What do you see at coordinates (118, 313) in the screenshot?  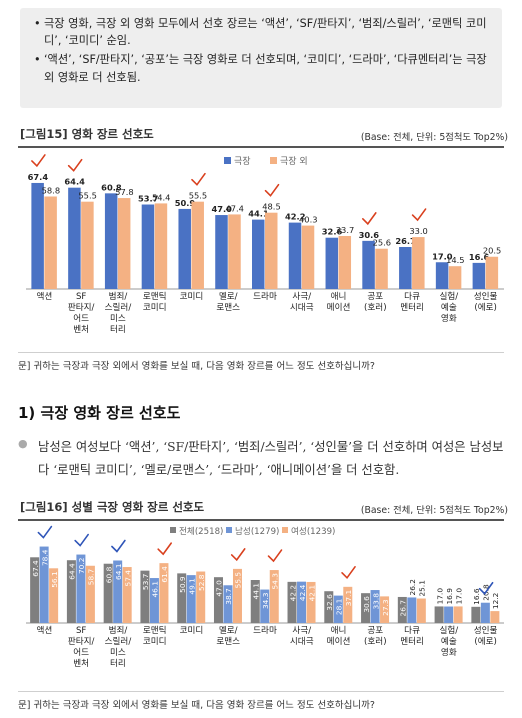 I see `category-label-2: 범죄/스릴러/미스 터리` at bounding box center [118, 313].